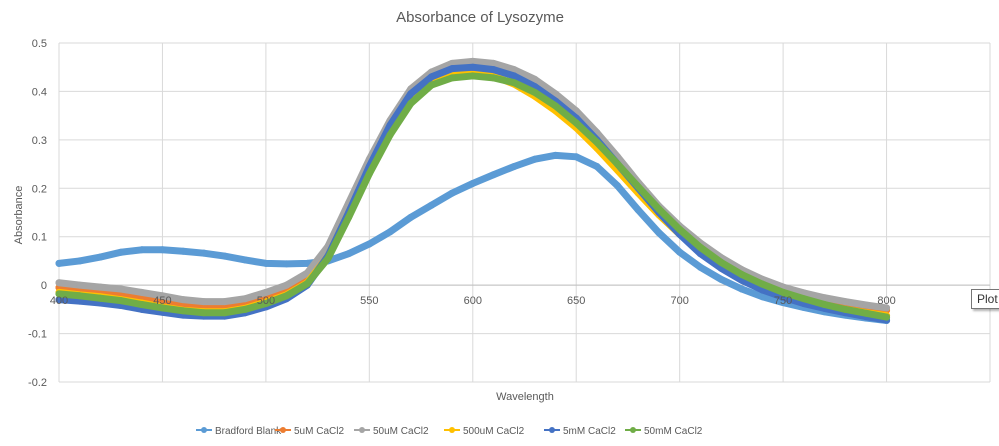 The image size is (999, 446). I want to click on legend-label: Bradford Blank, so click(248, 431).